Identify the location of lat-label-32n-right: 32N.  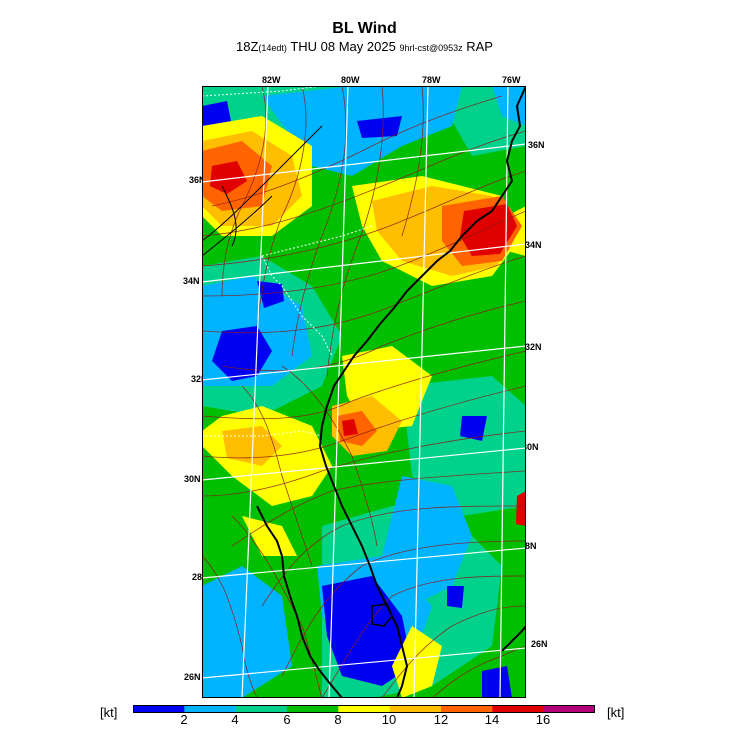
(533, 347).